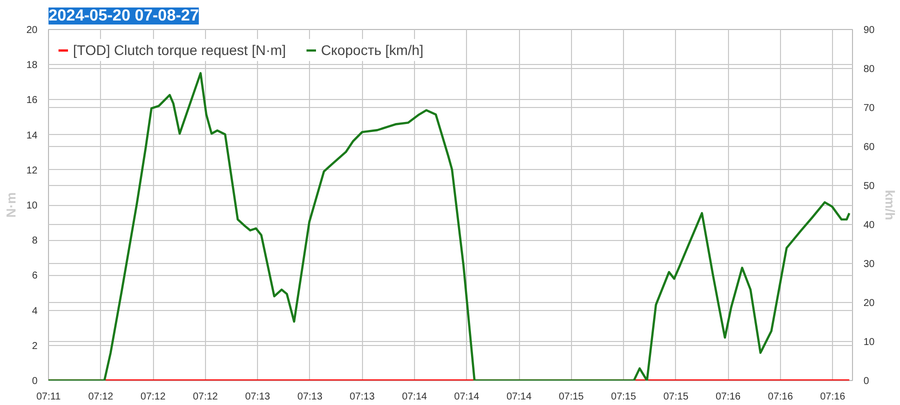 This screenshot has width=900, height=405. Describe the element at coordinates (35, 381) in the screenshot. I see `y-tick-label: 0` at that location.